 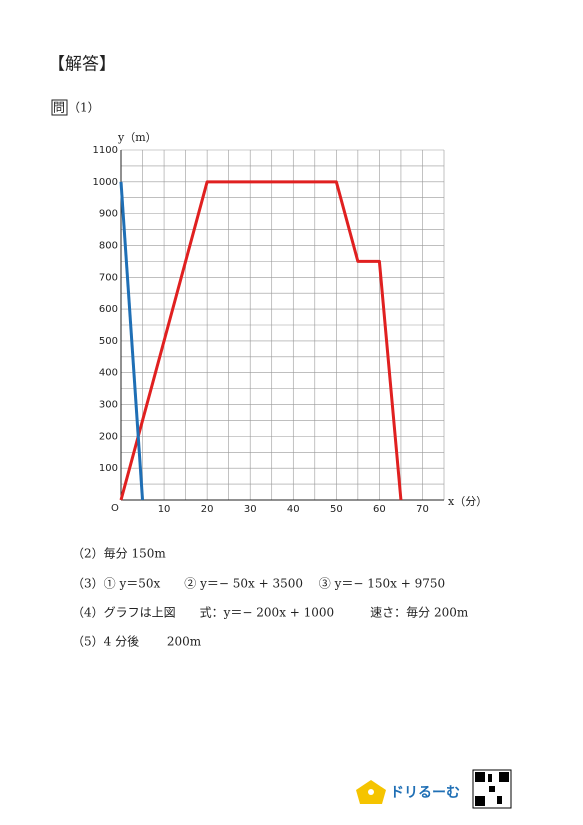 I want to click on y-tick-label: 1100, so click(x=105, y=150).